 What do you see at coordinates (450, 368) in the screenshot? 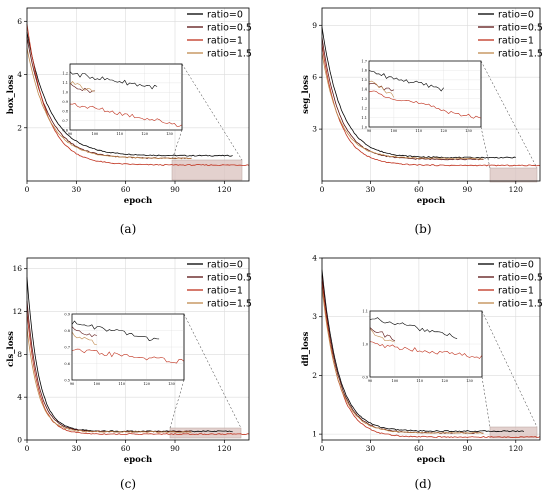
I see `inset-zoom-4: 90 100 110 120 130 0.9 1.0 1.1` at bounding box center [450, 368].